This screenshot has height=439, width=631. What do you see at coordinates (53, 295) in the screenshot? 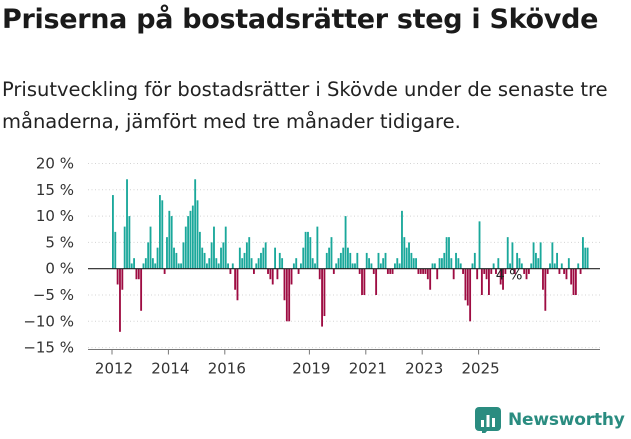
I see `y-tick-label: −5 %` at bounding box center [53, 295].